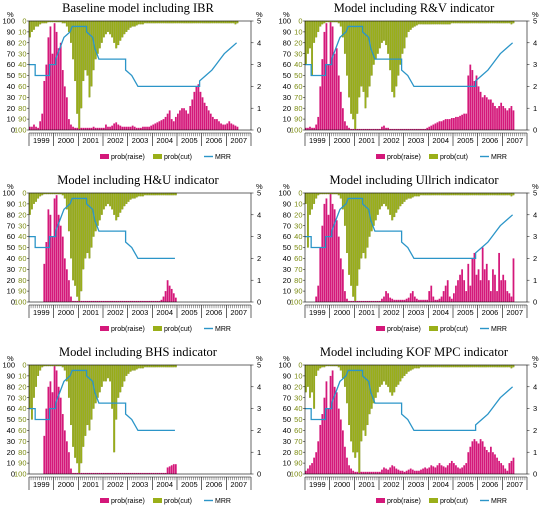 This screenshot has width=553, height=515. What do you see at coordinates (440, 484) in the screenshot?
I see `x-tick-label: 2004` at bounding box center [440, 484].